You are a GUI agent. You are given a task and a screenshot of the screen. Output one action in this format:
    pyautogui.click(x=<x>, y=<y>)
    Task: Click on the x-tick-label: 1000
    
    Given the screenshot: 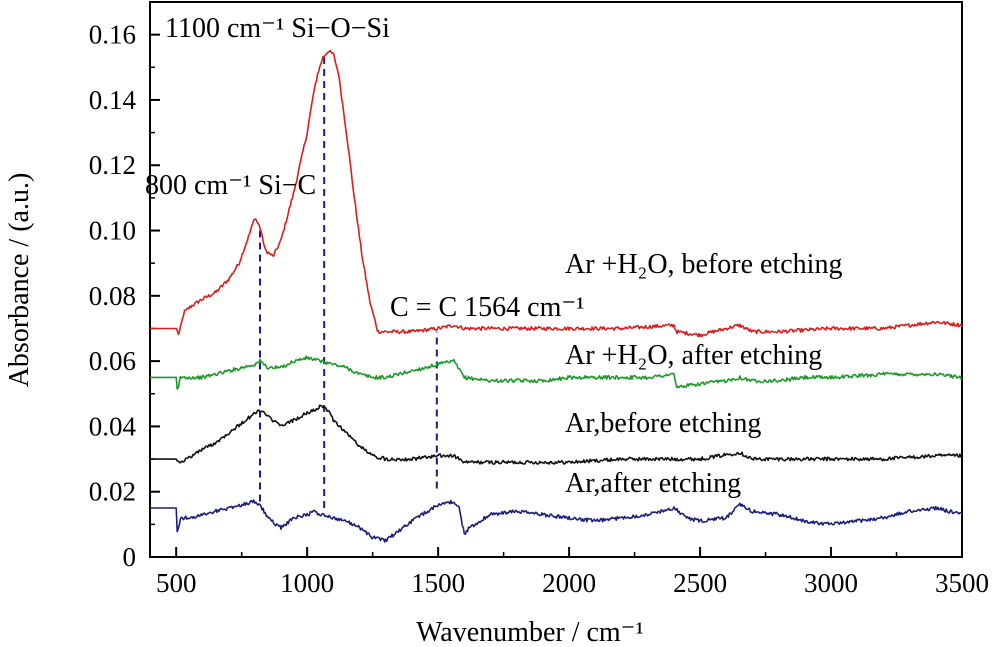 What is the action you would take?
    pyautogui.click(x=307, y=583)
    